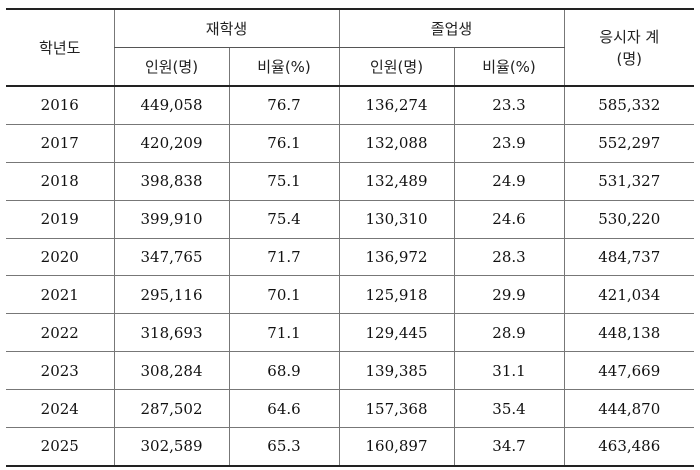  Describe the element at coordinates (396, 219) in the screenshot. I see `cell-graduate-count: 130,310` at that location.